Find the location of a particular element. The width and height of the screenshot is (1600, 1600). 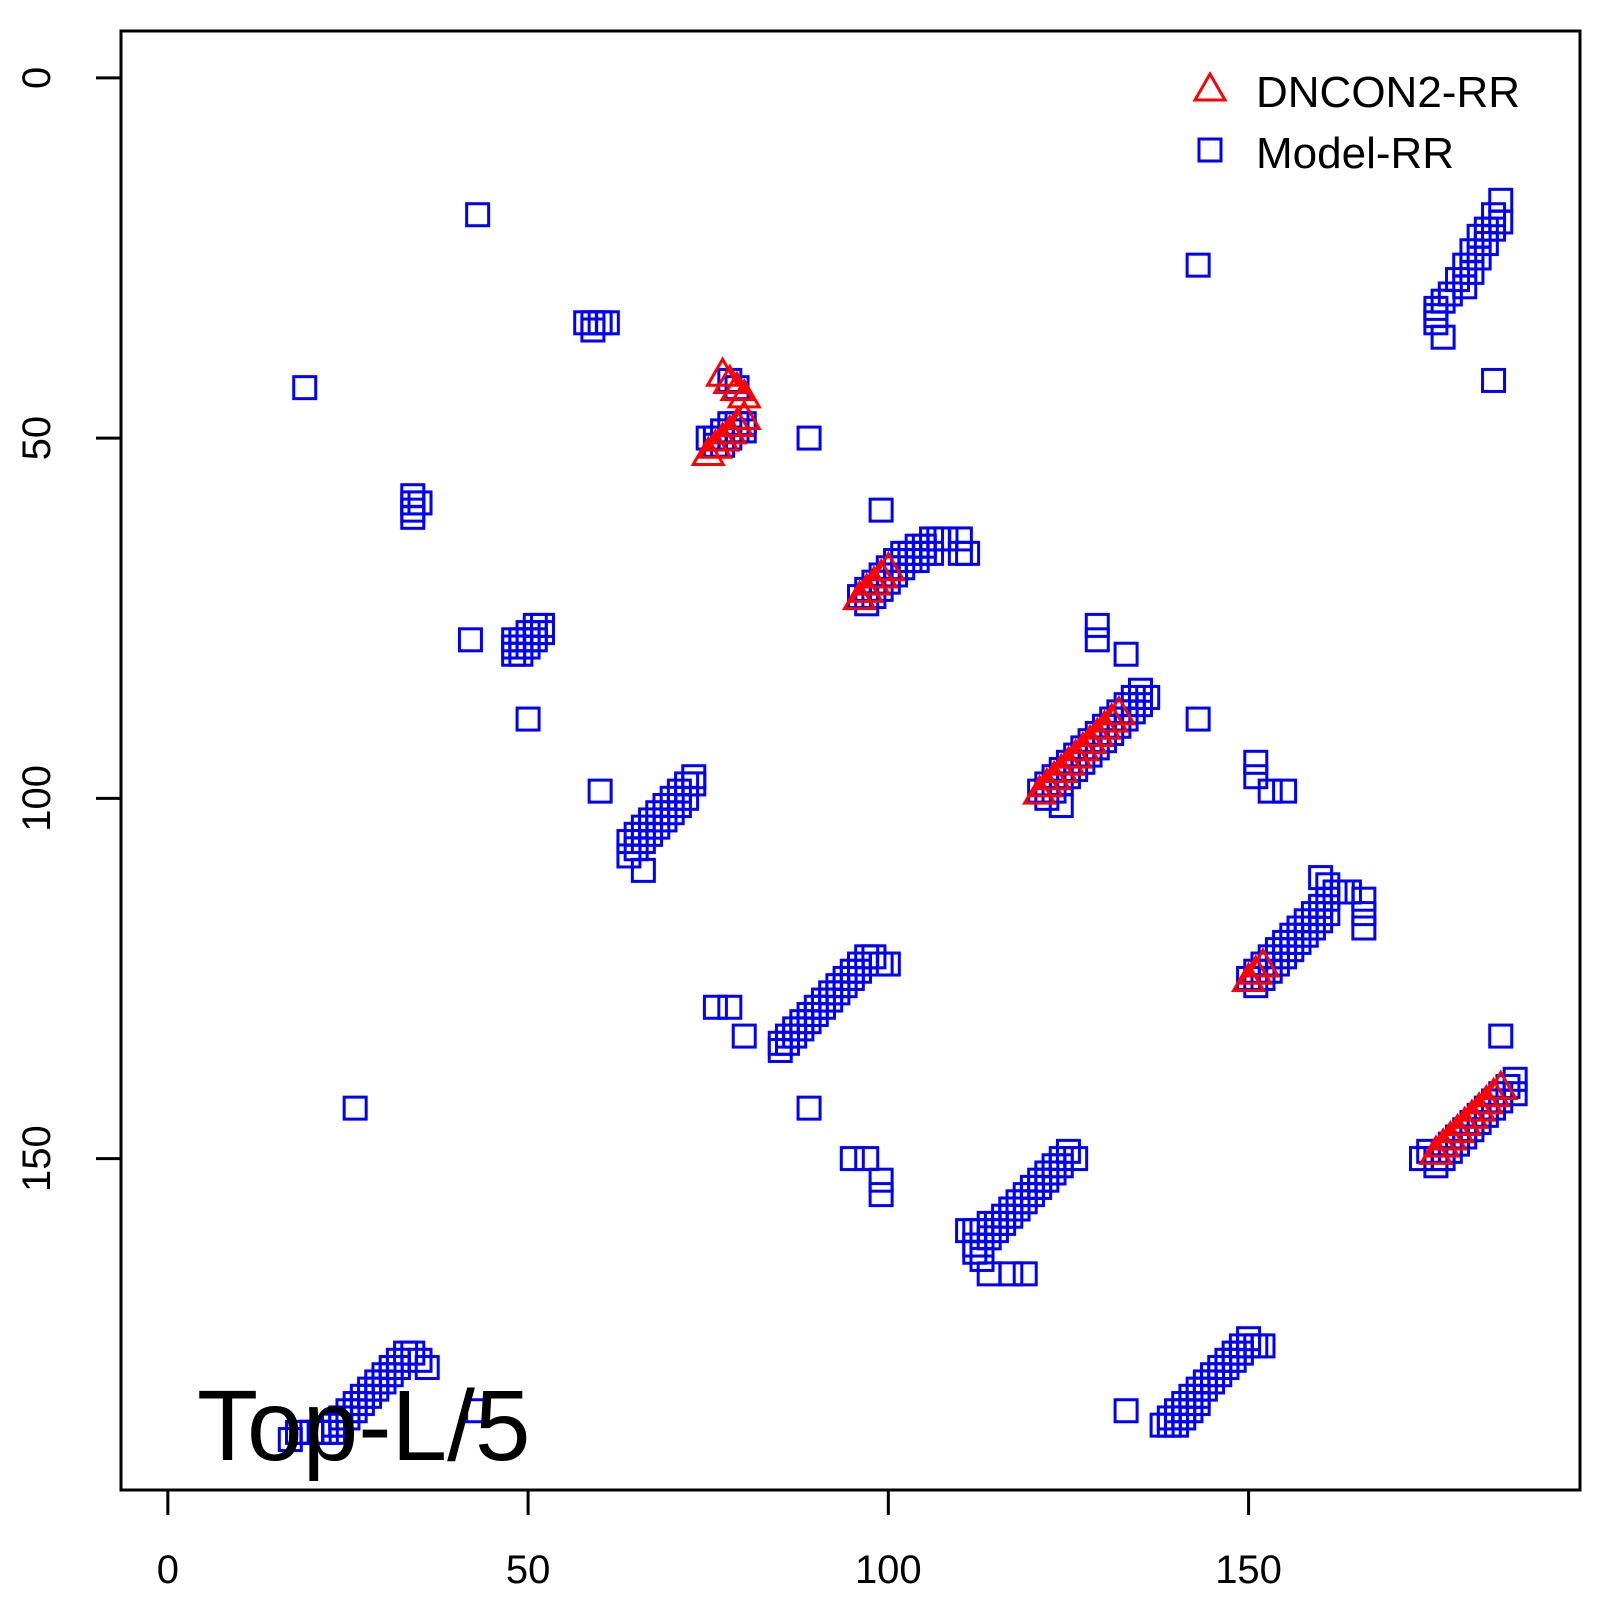

legend: DNCON2-RR Model-RR is located at coordinates (1356, 123).